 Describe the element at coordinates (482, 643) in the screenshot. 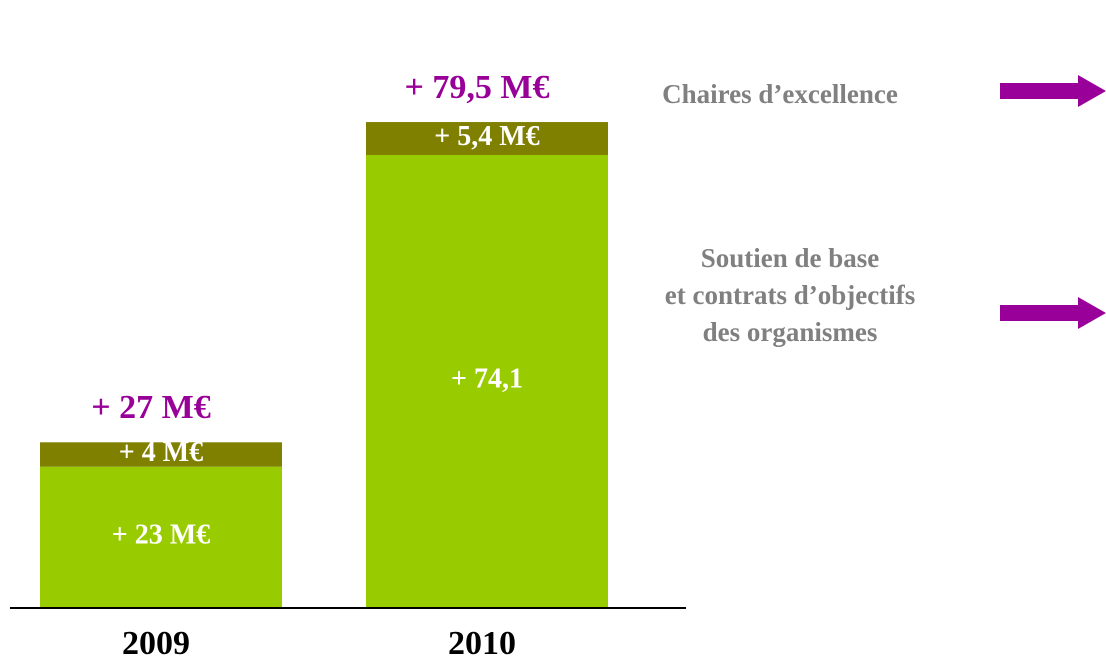

I see `x-tick-label: 2010` at that location.